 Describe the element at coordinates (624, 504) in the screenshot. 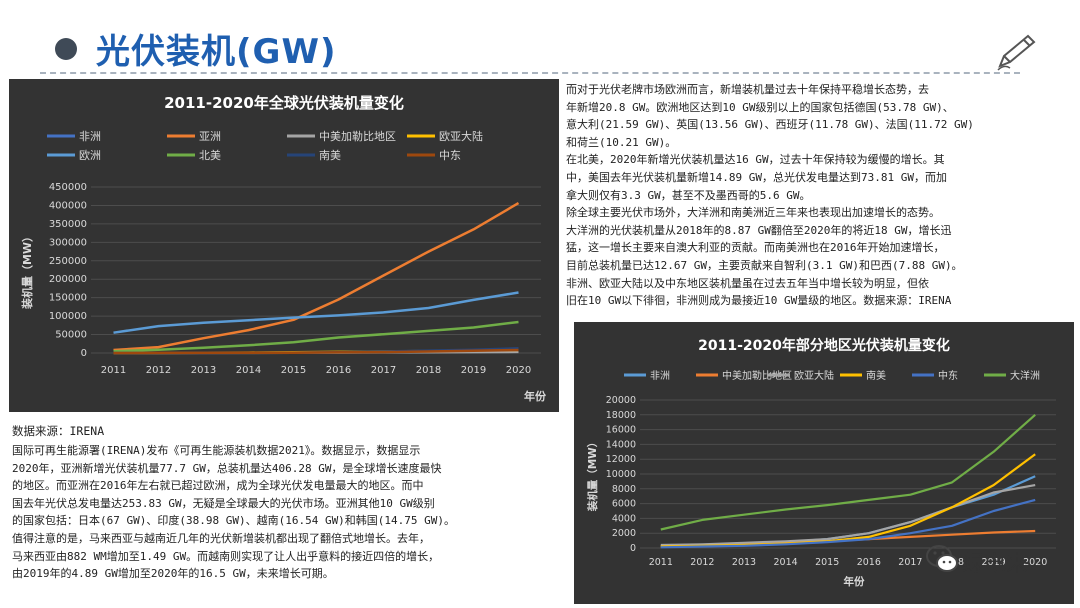

I see `y-tick-label: 6000` at that location.